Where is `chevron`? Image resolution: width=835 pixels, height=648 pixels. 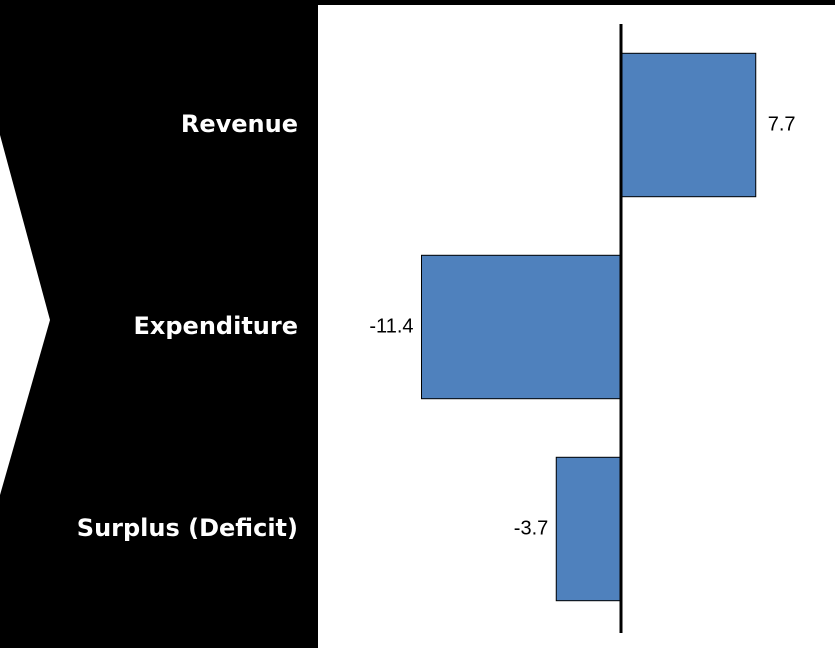 chevron is located at coordinates (25, 315).